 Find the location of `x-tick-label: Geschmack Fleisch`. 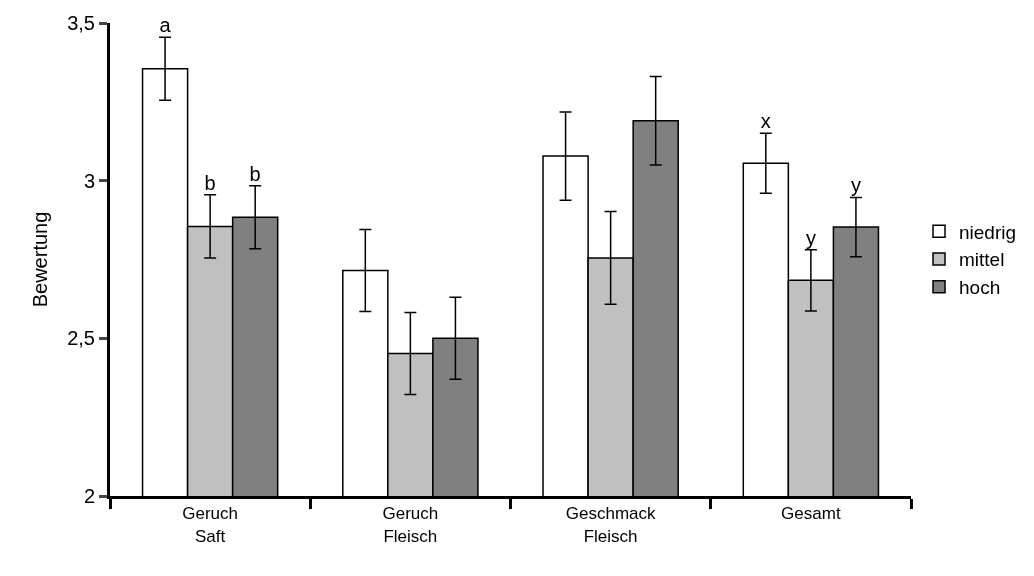

x-tick-label: Geschmack Fleisch is located at coordinates (610, 525).